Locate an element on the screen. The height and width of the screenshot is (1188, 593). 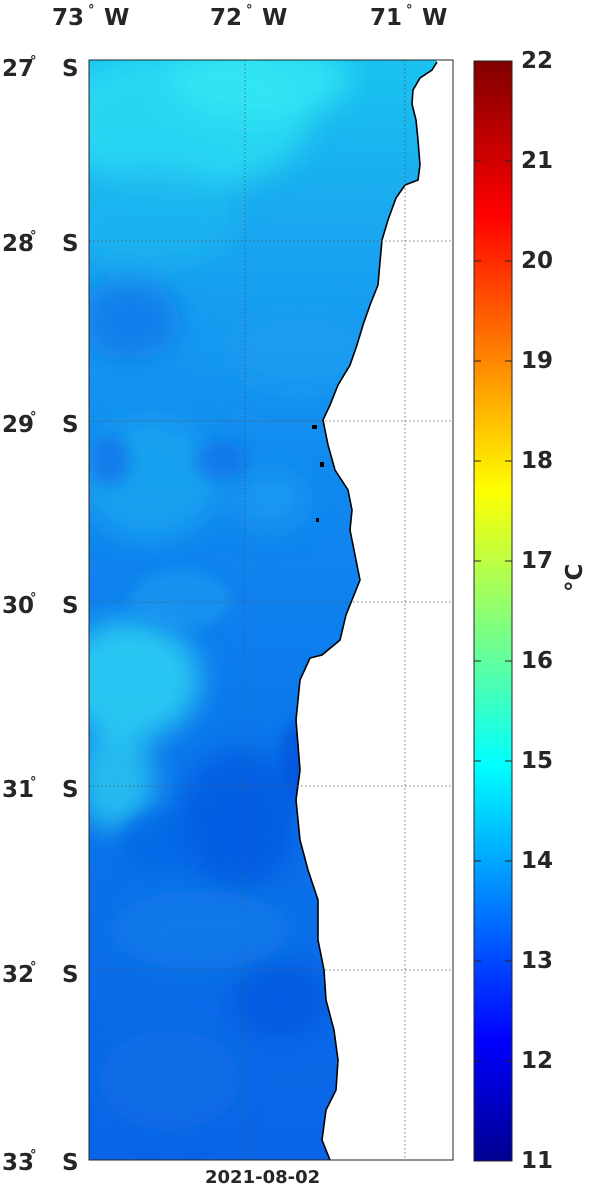
colorbar-tick-label: 13 is located at coordinates (537, 961).